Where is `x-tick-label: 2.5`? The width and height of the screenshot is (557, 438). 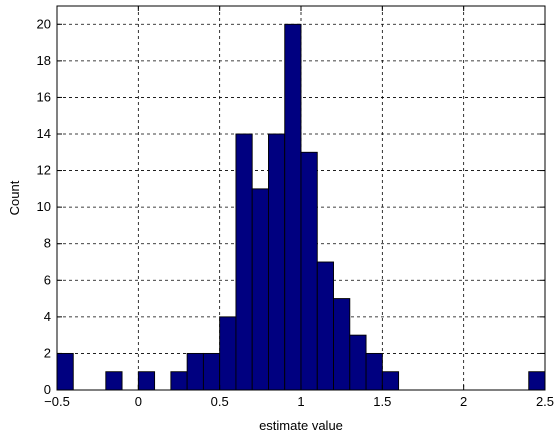 x-tick-label: 2.5 is located at coordinates (545, 401).